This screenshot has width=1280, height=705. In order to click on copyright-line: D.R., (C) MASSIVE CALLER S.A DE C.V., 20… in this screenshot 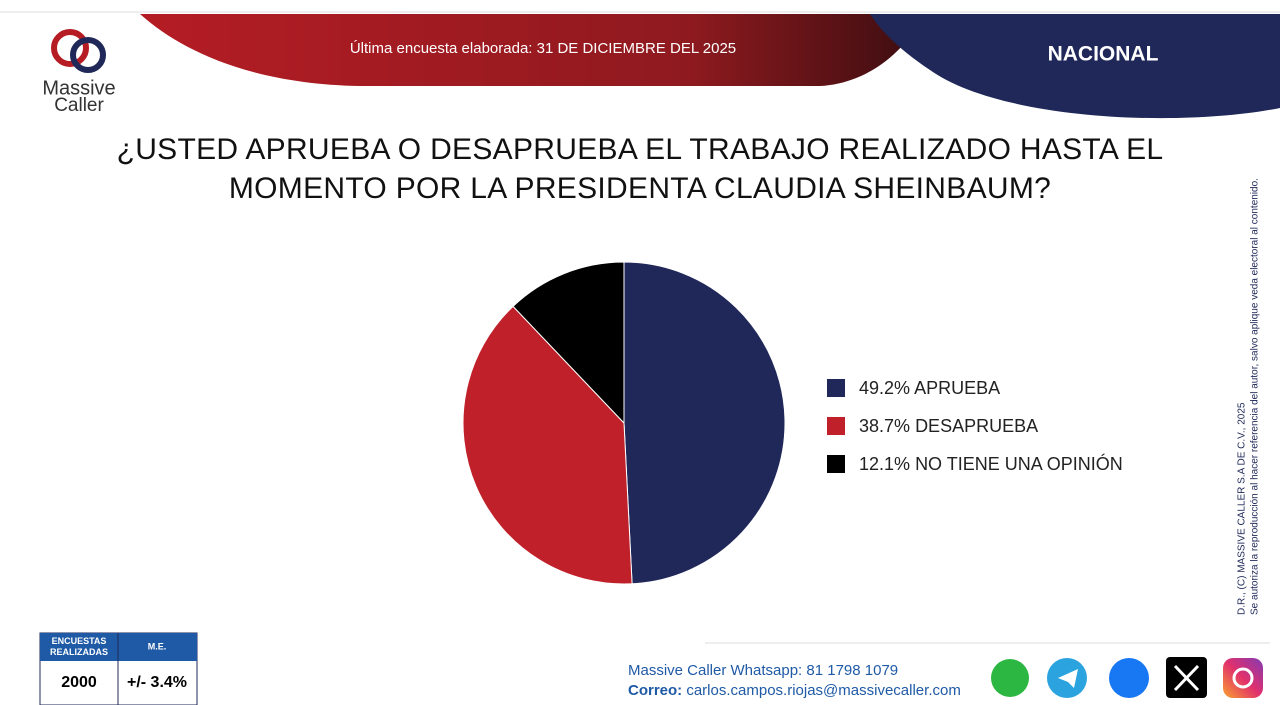, I will do `click(1242, 508)`.